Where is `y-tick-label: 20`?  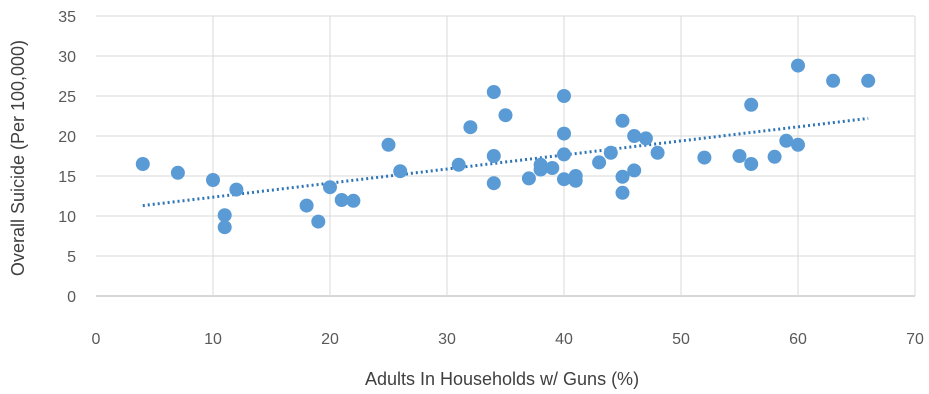
y-tick-label: 20 is located at coordinates (67, 137).